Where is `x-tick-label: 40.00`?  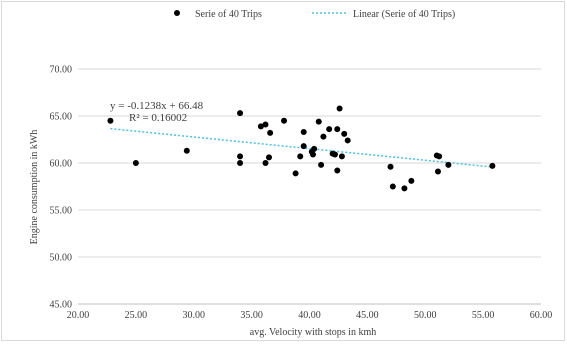 x-tick-label: 40.00 is located at coordinates (309, 315).